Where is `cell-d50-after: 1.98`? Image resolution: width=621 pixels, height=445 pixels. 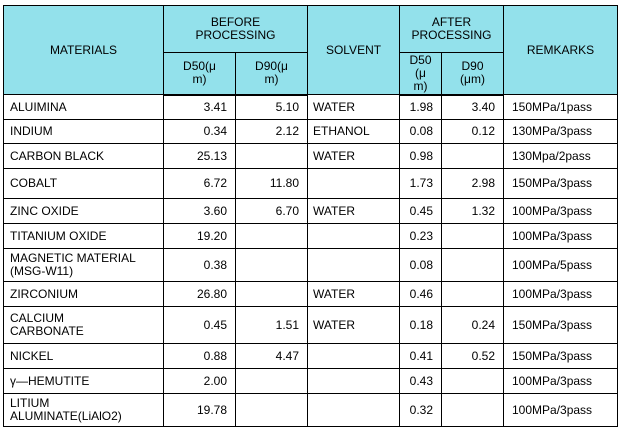
cell-d50-after: 1.98 is located at coordinates (420, 107).